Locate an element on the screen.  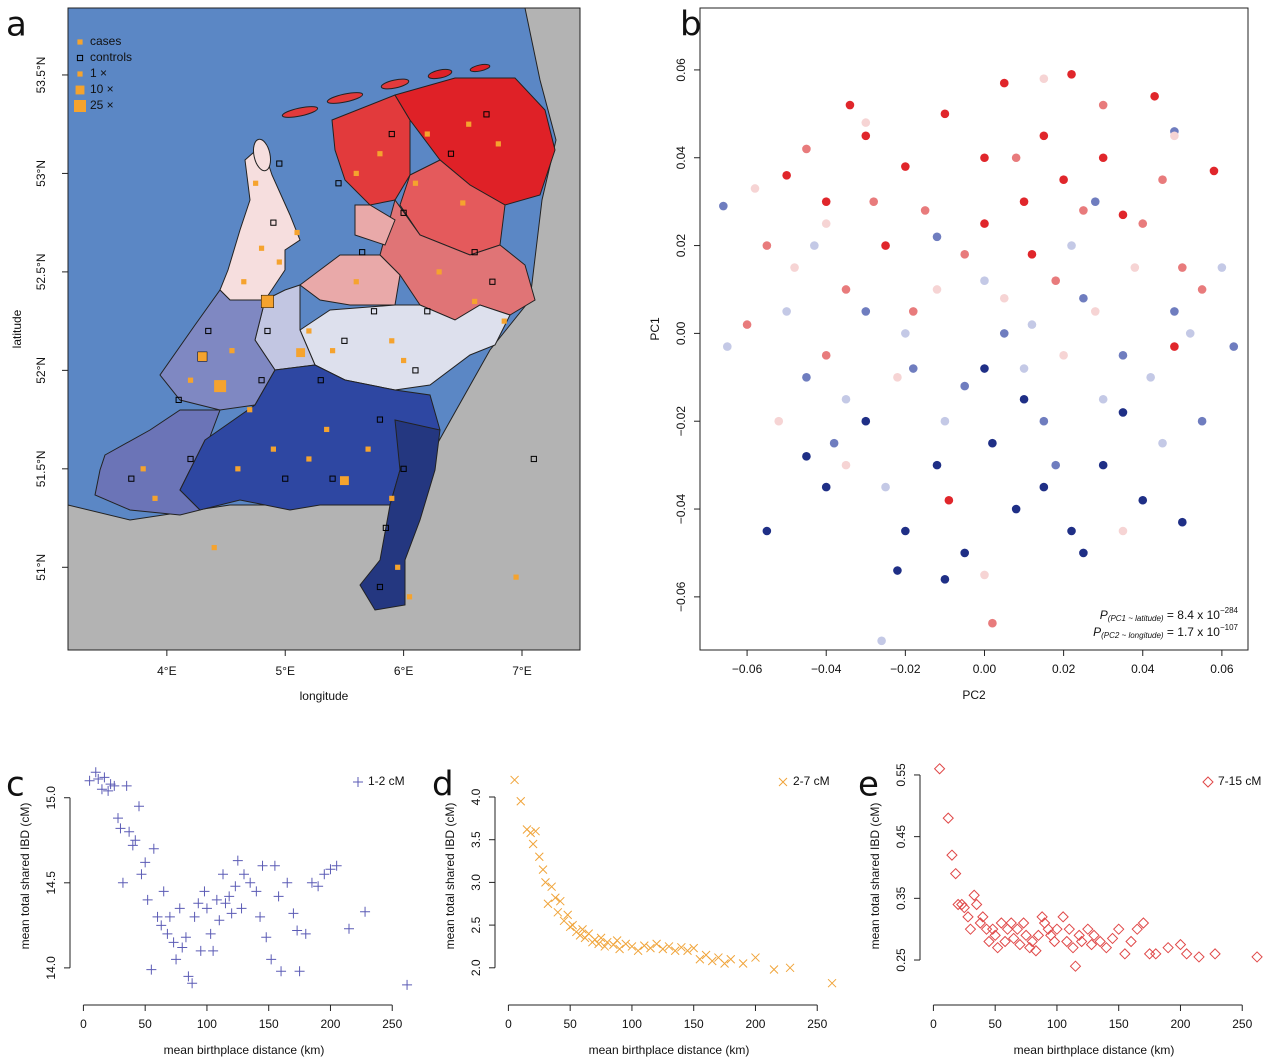
annotation-value: = 8.4 x 10 is located at coordinates (1192, 615).